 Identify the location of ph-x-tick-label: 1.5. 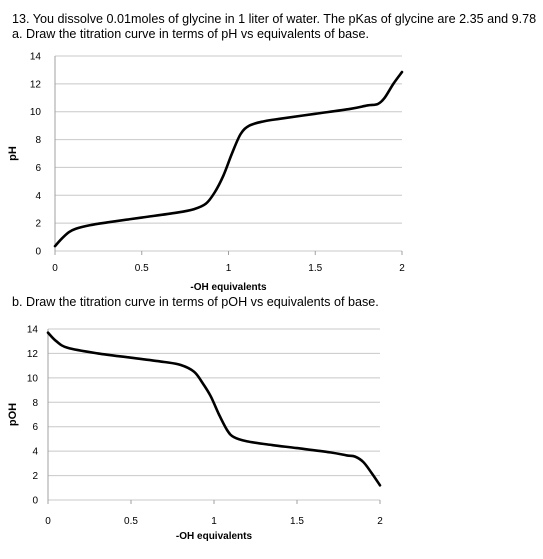
(315, 268).